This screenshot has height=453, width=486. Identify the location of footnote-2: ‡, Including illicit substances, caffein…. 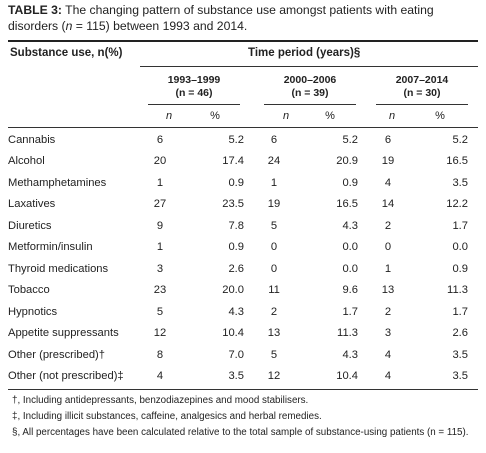
(167, 416).